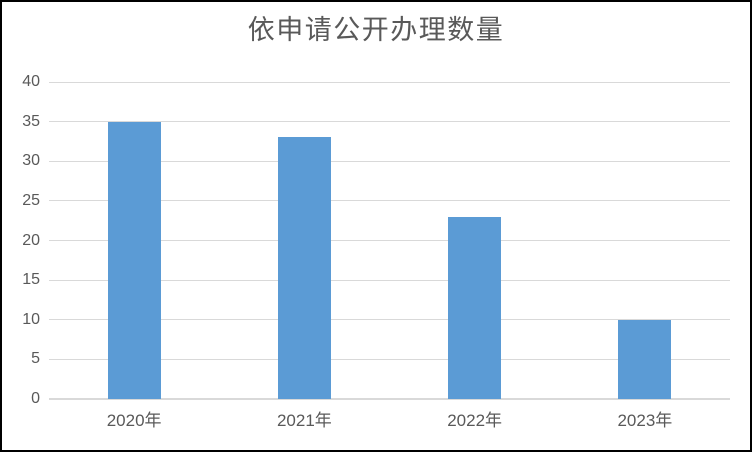  What do you see at coordinates (134, 420) in the screenshot?
I see `x-axis-tick-label: 2020年` at bounding box center [134, 420].